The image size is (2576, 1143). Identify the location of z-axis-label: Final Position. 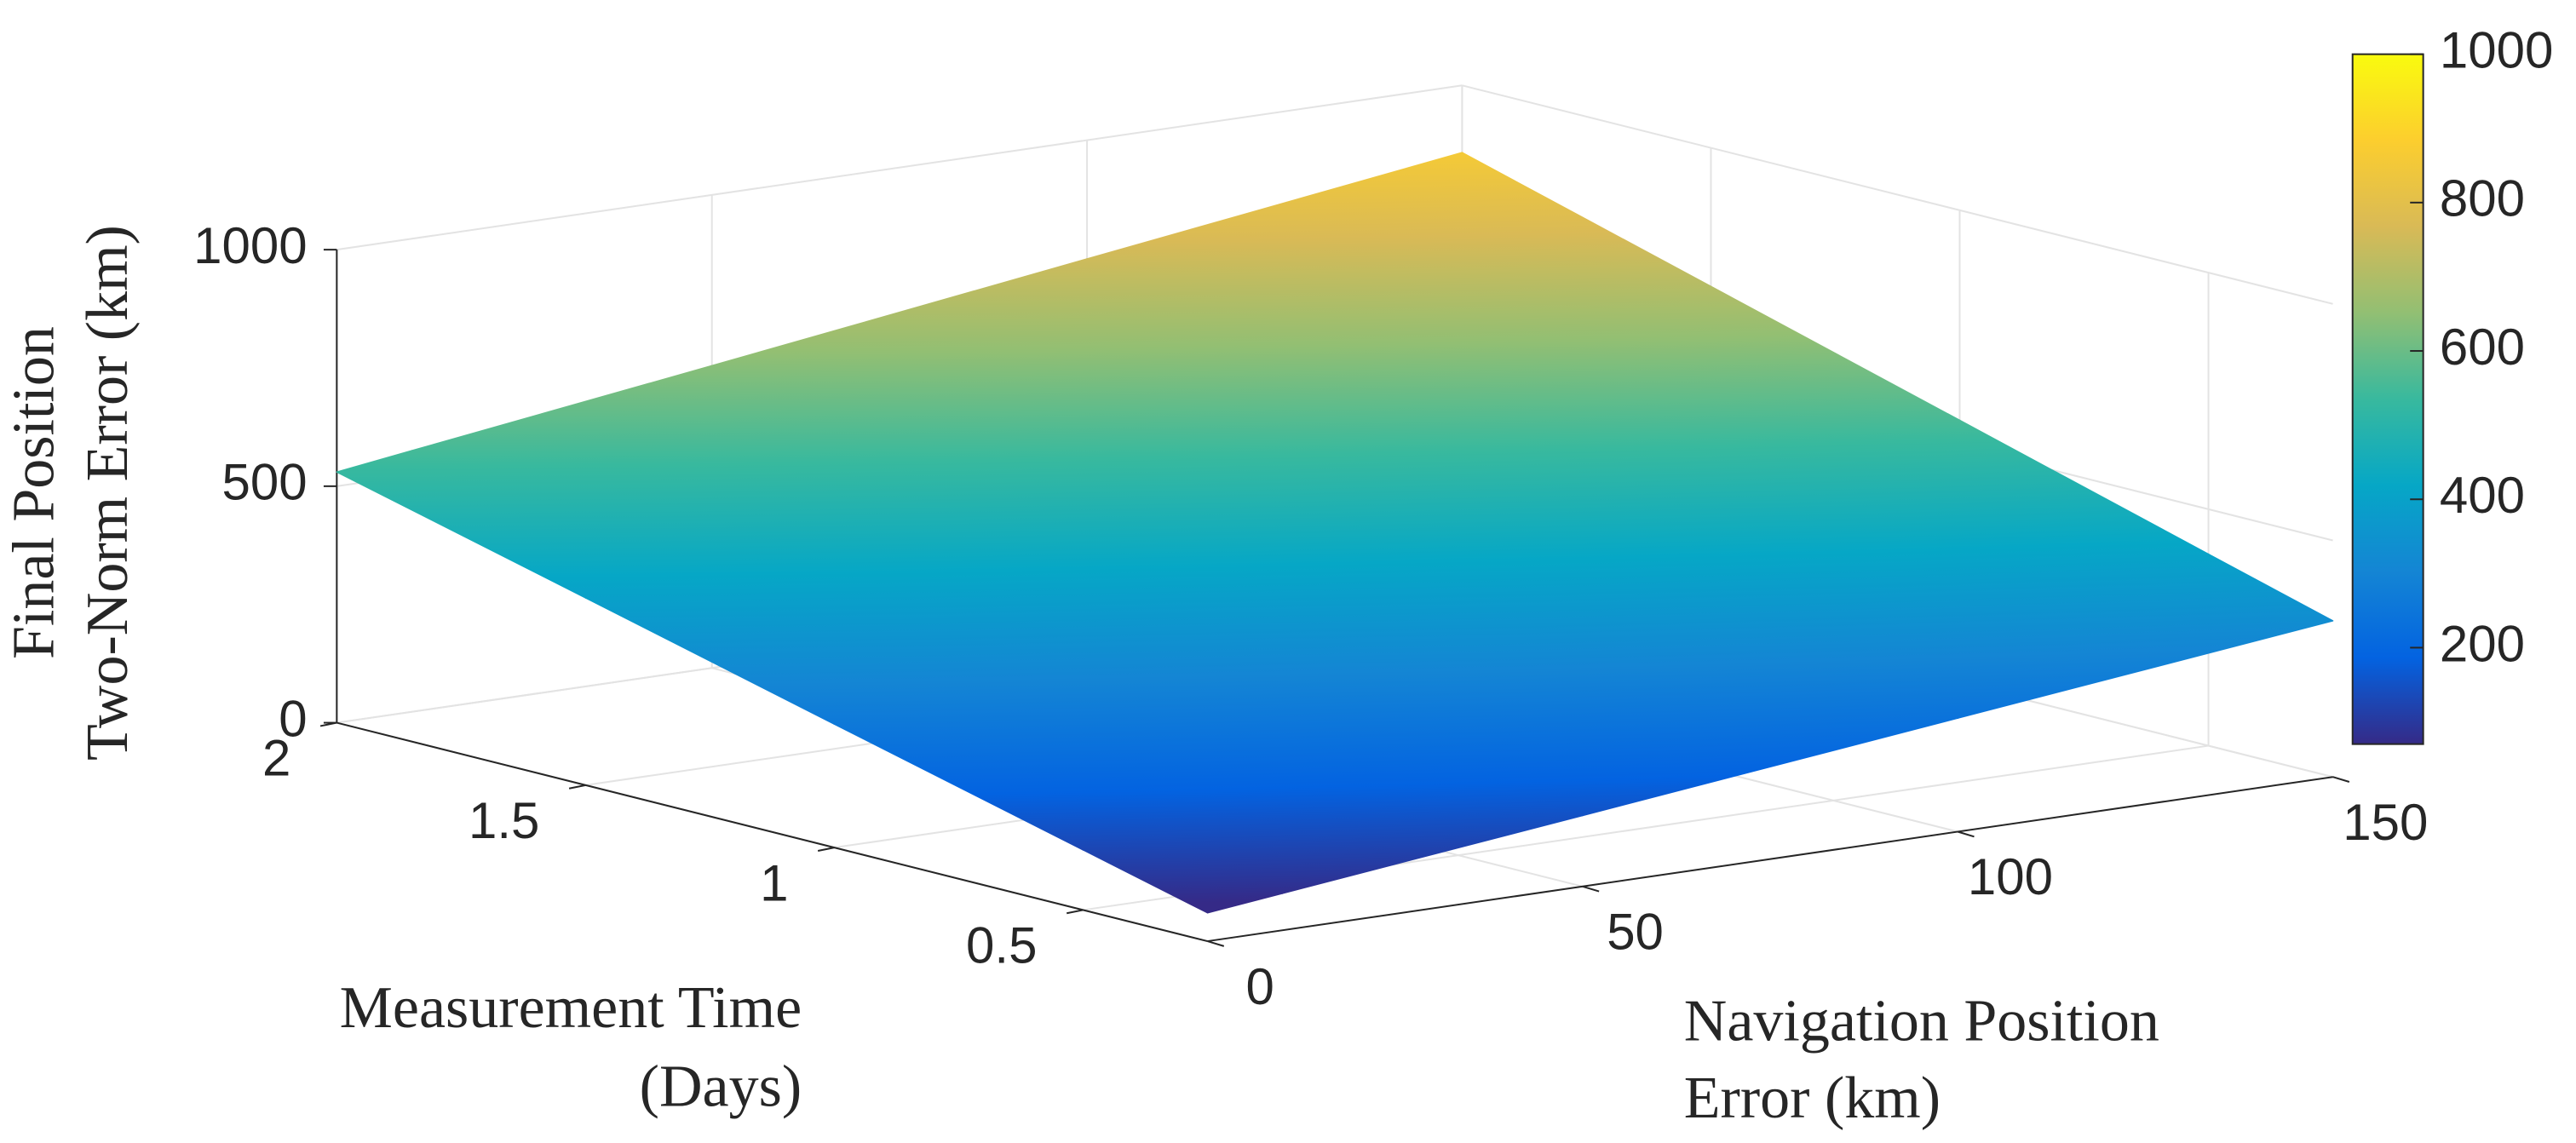
(33, 492).